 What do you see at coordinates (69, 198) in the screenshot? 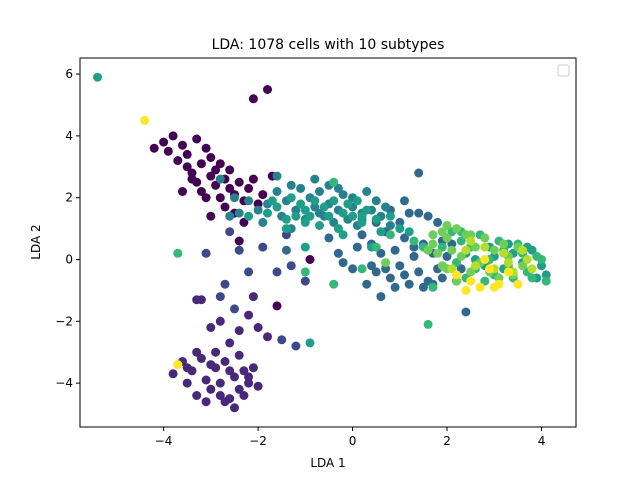
I see `y-tick-label: 2` at bounding box center [69, 198].